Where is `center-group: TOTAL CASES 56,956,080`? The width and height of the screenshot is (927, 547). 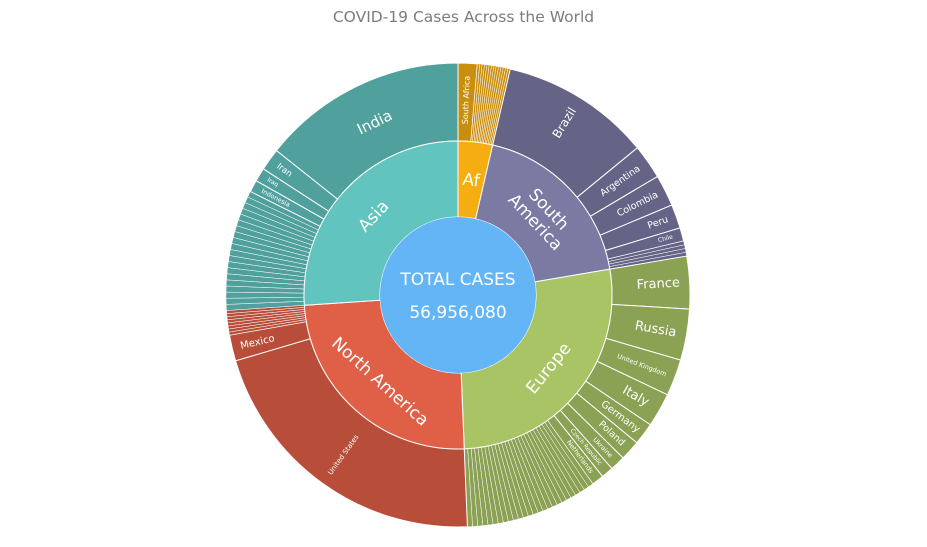
center-group: TOTAL CASES 56,956,080 is located at coordinates (458, 295).